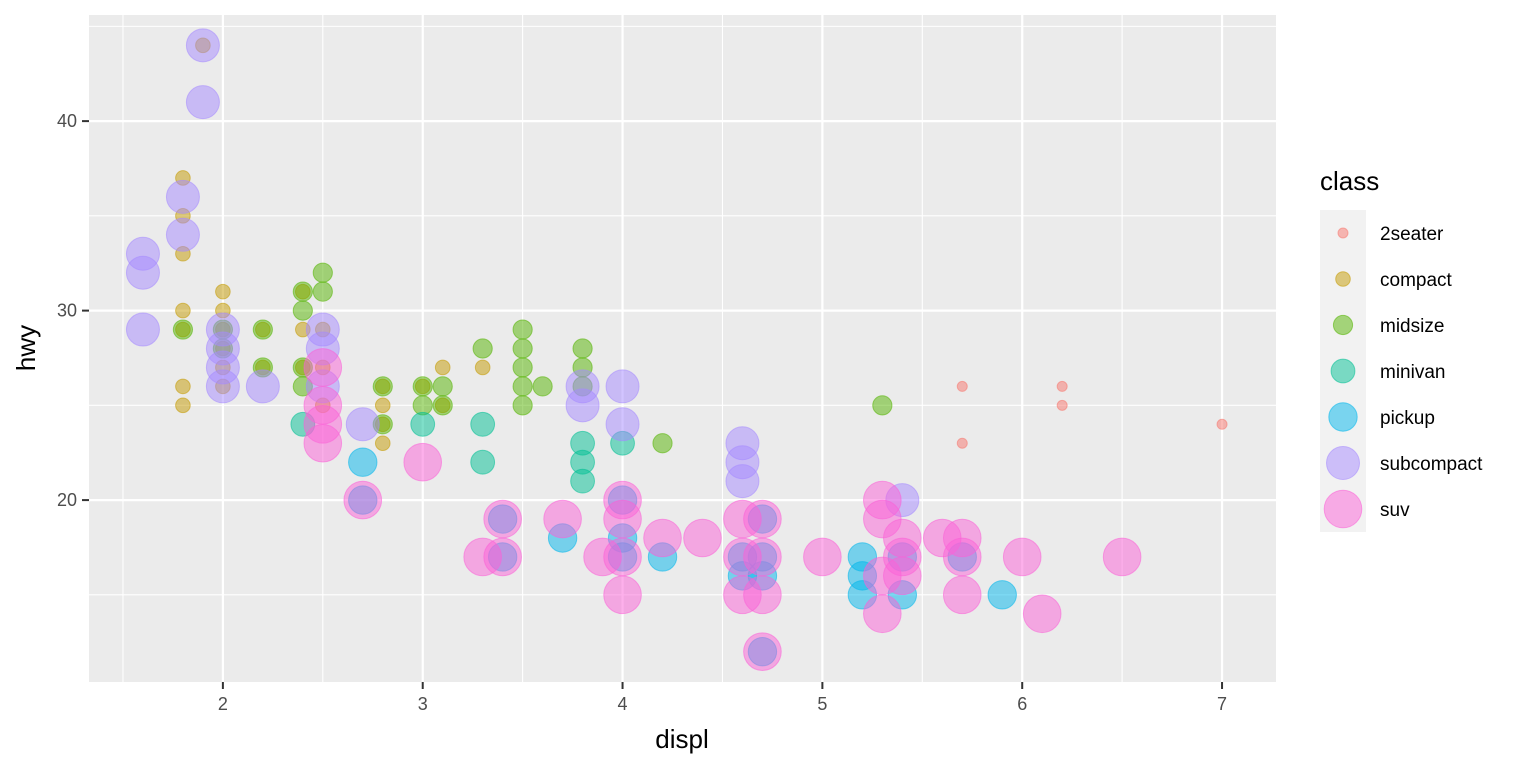 Image resolution: width=1536 pixels, height=768 pixels. I want to click on y-axis-label: hwy, so click(26, 348).